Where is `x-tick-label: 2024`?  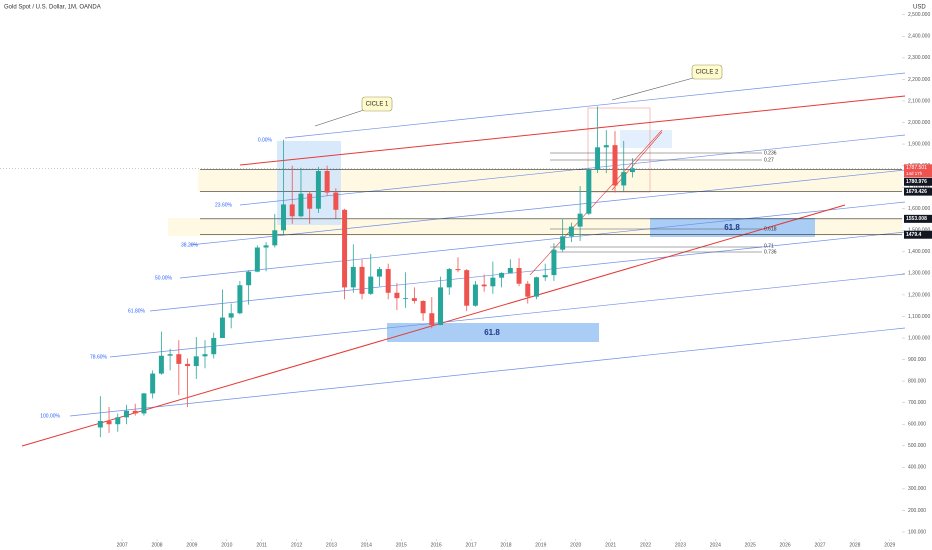
x-tick-label: 2024 is located at coordinates (715, 545).